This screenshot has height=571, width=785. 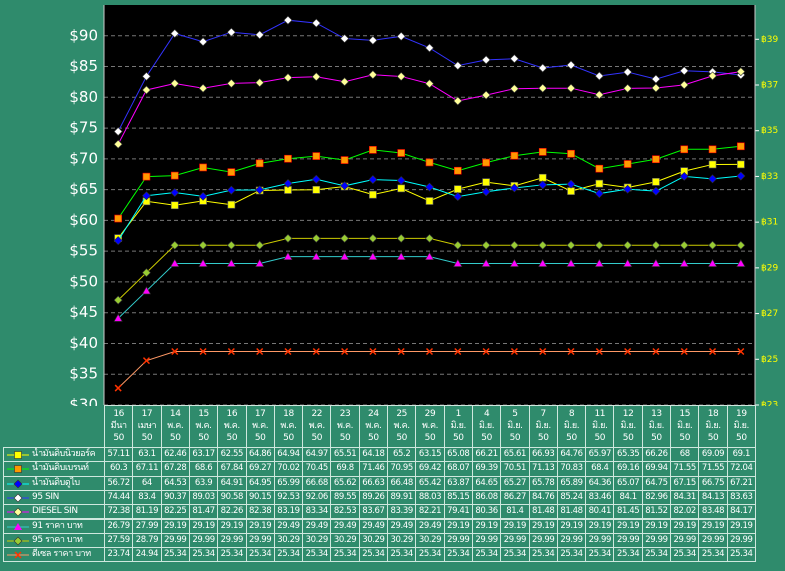 What do you see at coordinates (571, 512) in the screenshot?
I see `value-cell: 81.48` at bounding box center [571, 512].